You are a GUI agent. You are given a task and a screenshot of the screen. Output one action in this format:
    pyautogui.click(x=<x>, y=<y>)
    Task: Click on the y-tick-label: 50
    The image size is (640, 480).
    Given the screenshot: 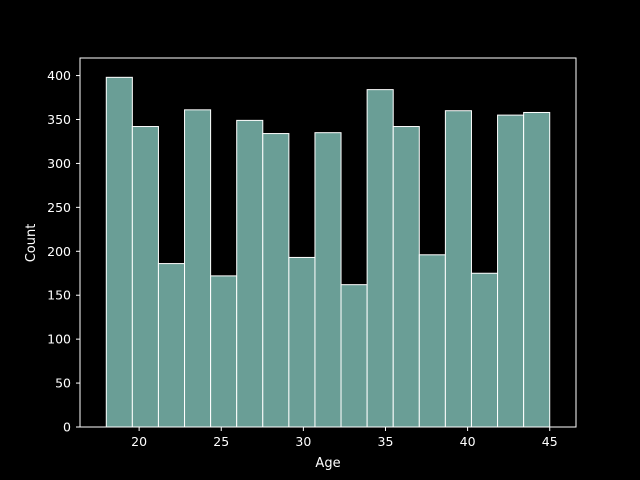 What is the action you would take?
    pyautogui.click(x=63, y=383)
    